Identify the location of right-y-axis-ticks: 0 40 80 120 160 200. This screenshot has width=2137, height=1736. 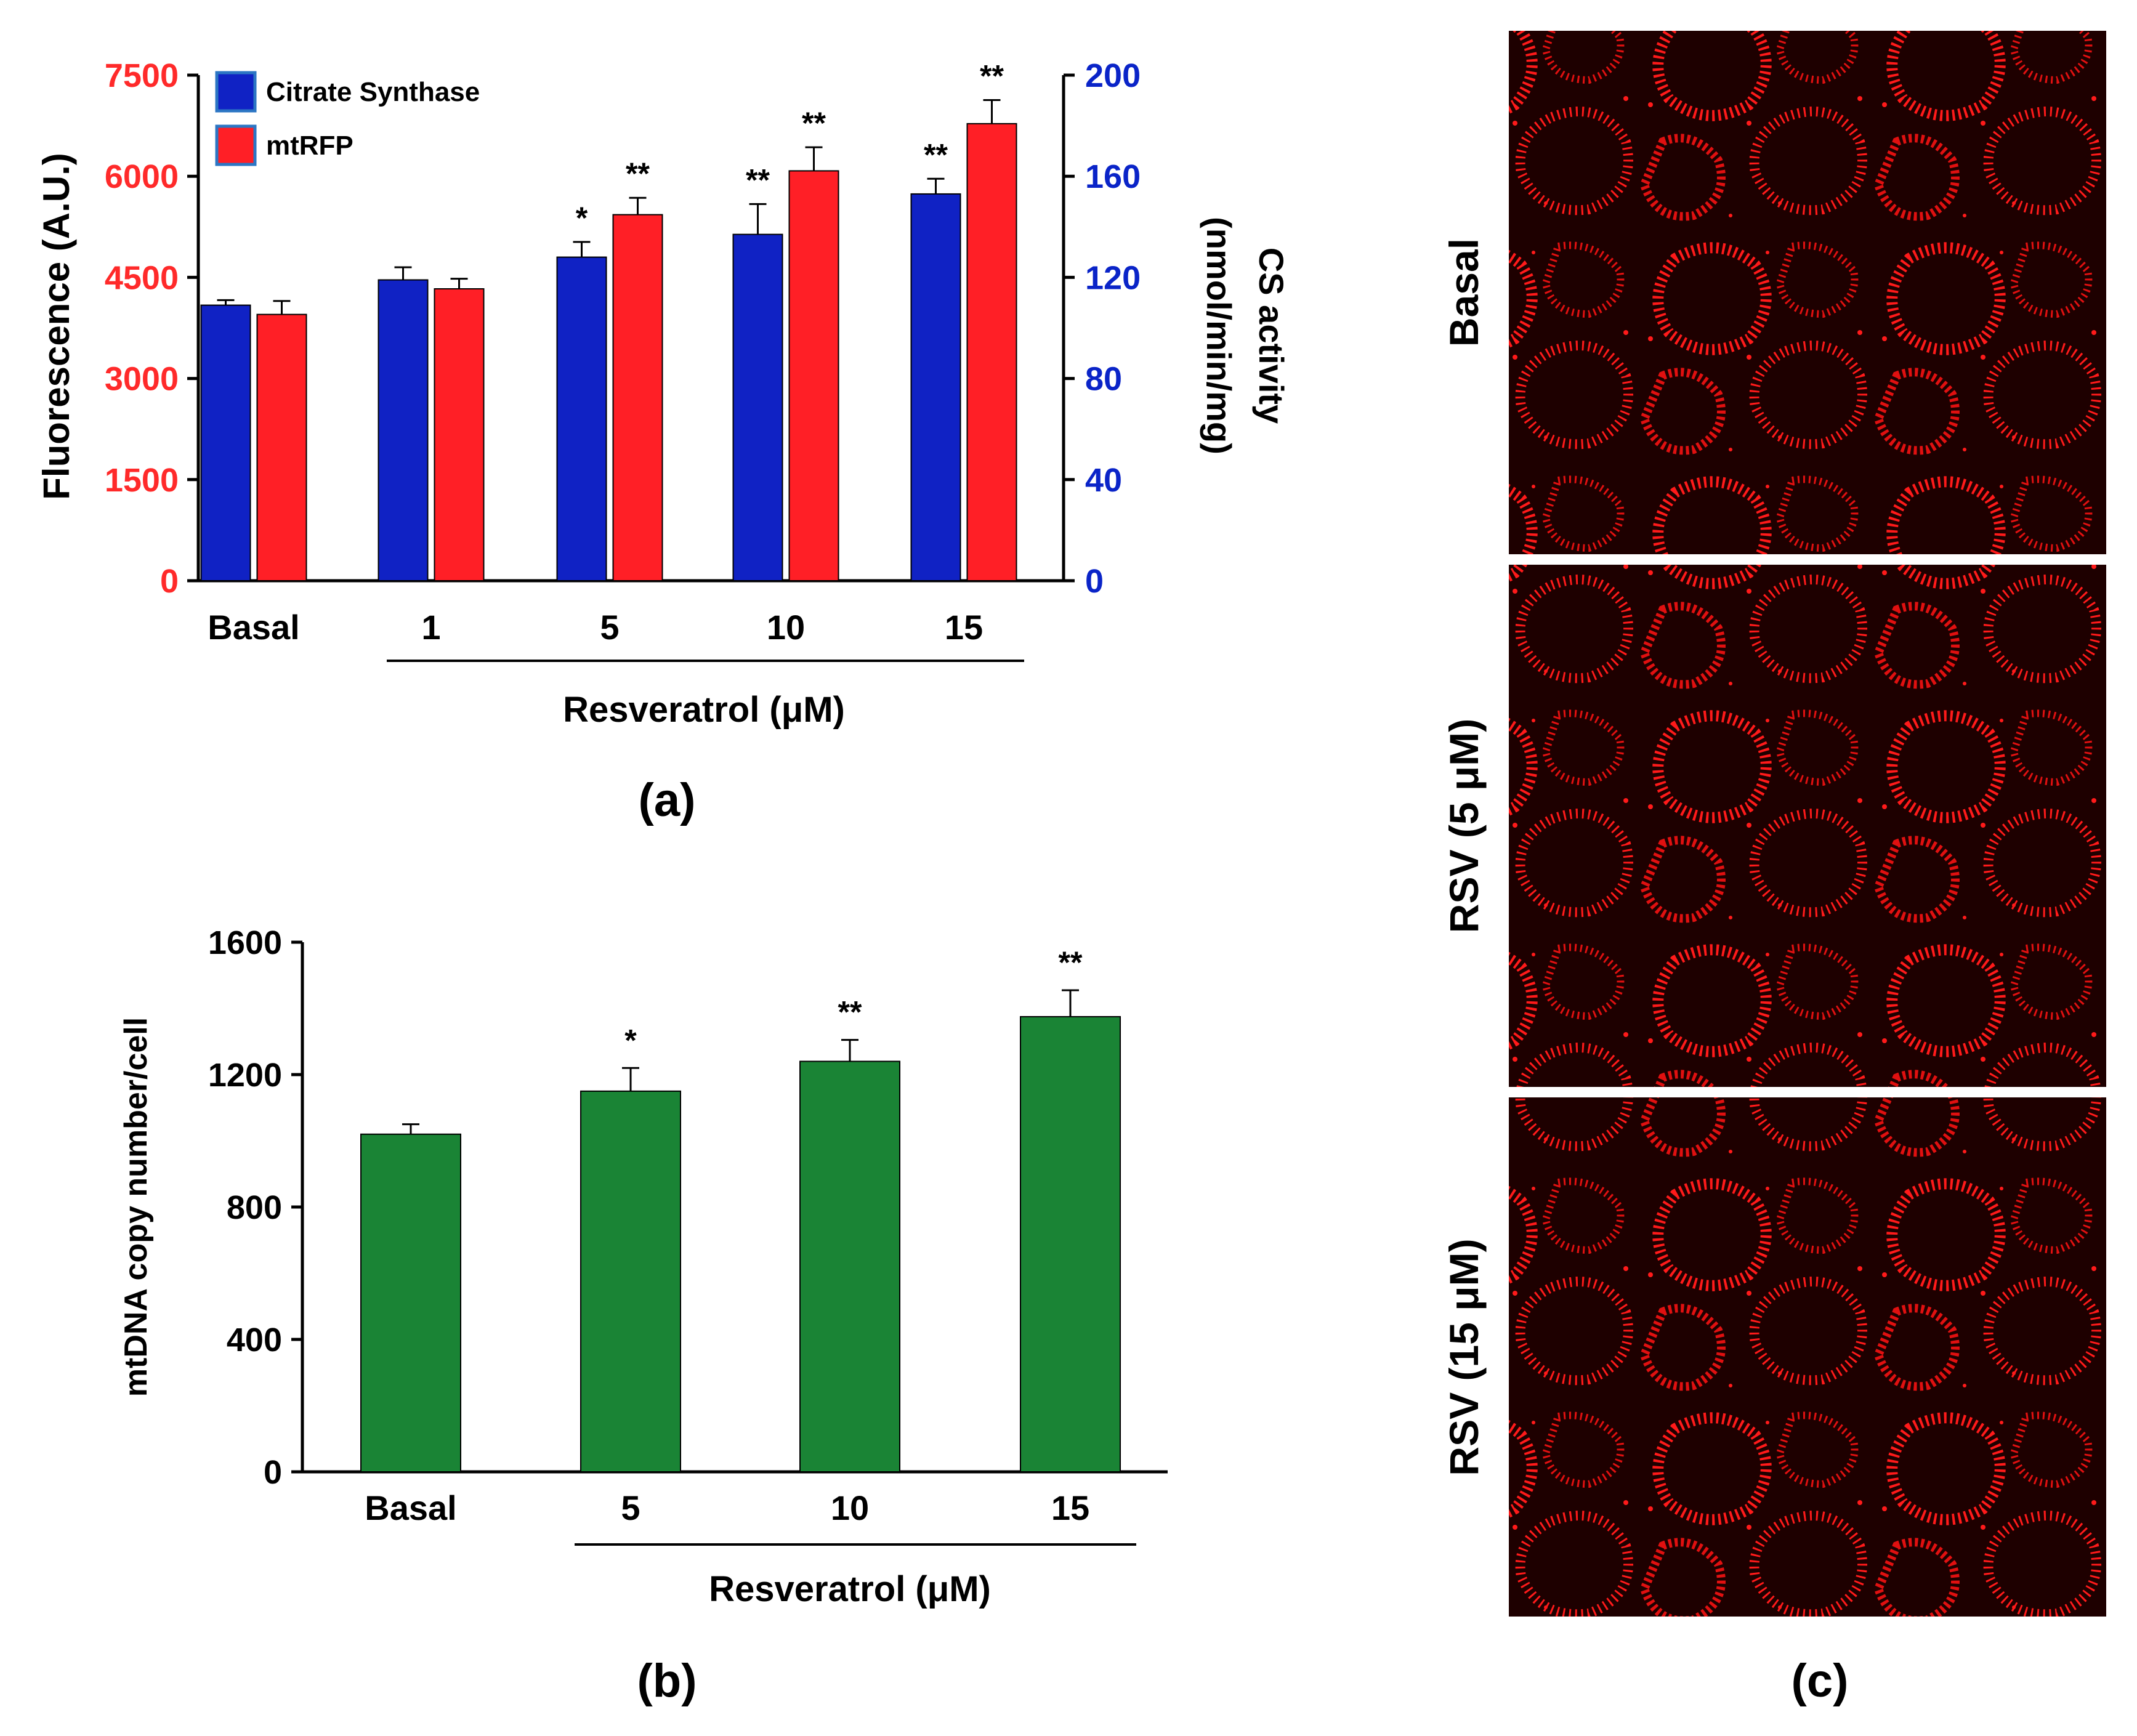
(1102, 329).